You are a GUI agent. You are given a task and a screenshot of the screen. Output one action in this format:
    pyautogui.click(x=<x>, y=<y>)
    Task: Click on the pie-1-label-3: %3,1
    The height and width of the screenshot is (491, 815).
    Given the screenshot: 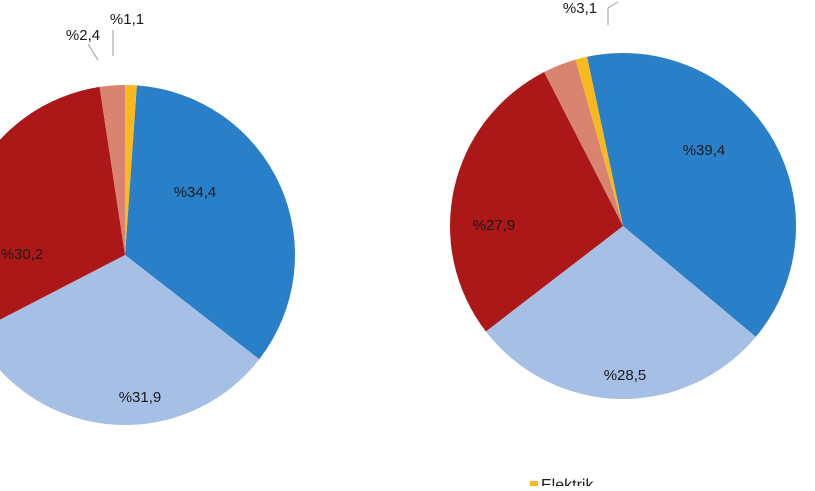 What is the action you would take?
    pyautogui.click(x=580, y=8)
    